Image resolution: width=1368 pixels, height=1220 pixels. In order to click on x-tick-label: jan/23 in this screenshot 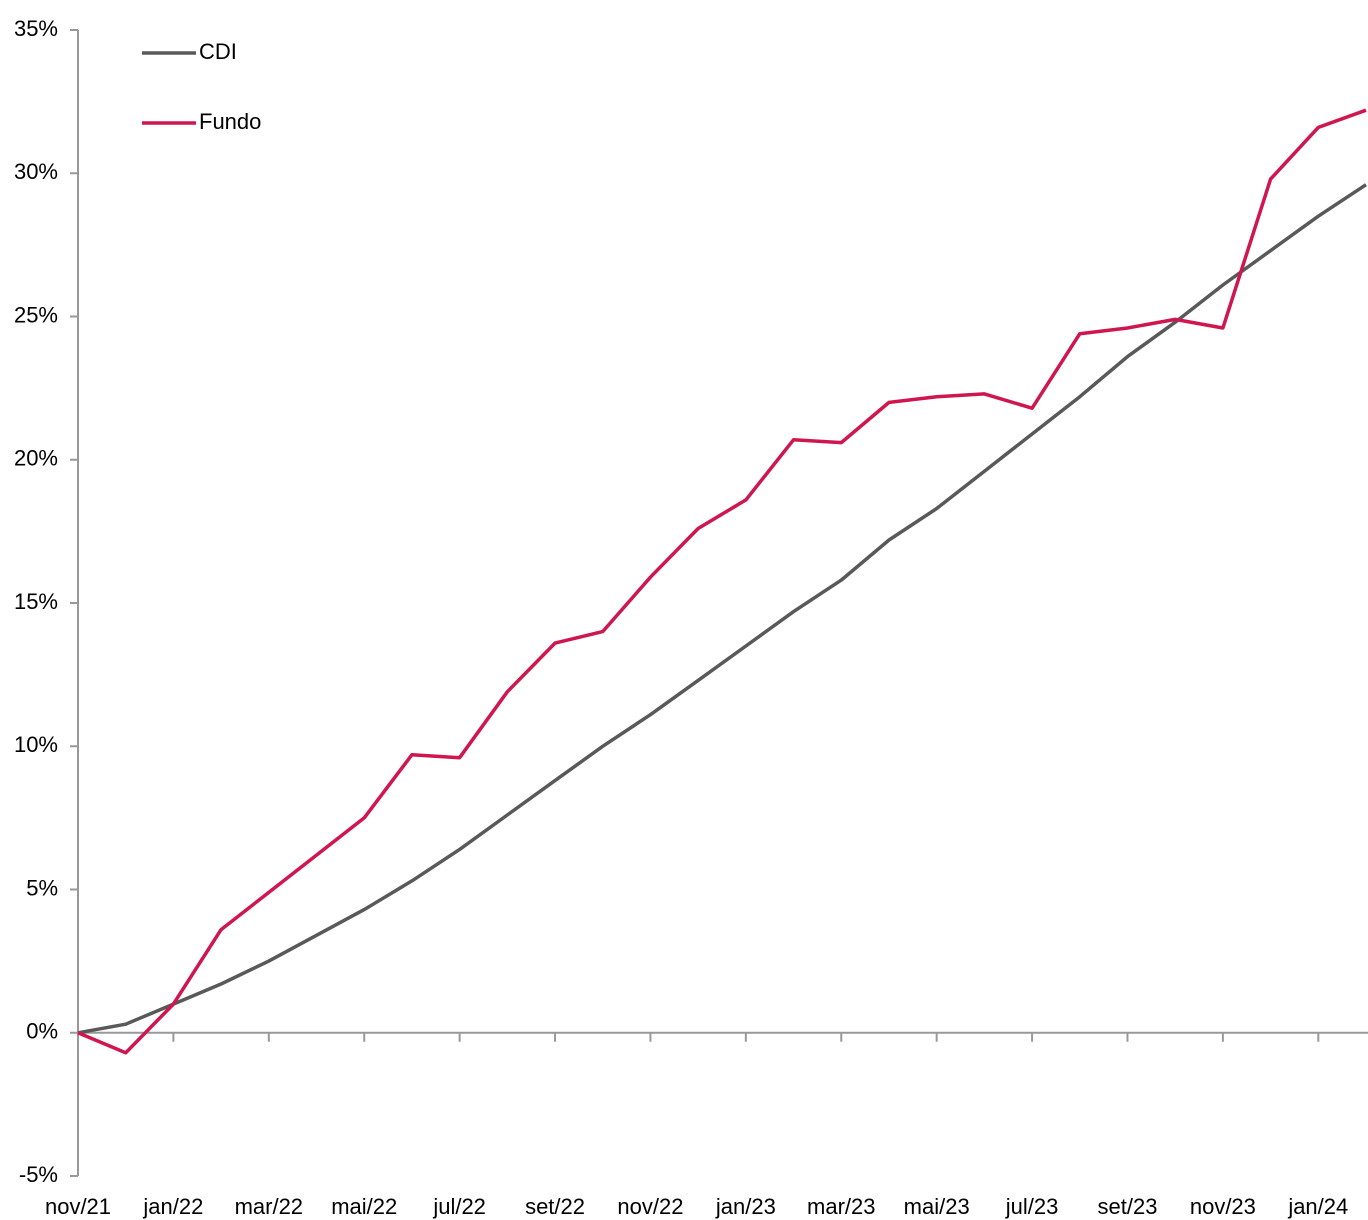, I will do `click(745, 1206)`.